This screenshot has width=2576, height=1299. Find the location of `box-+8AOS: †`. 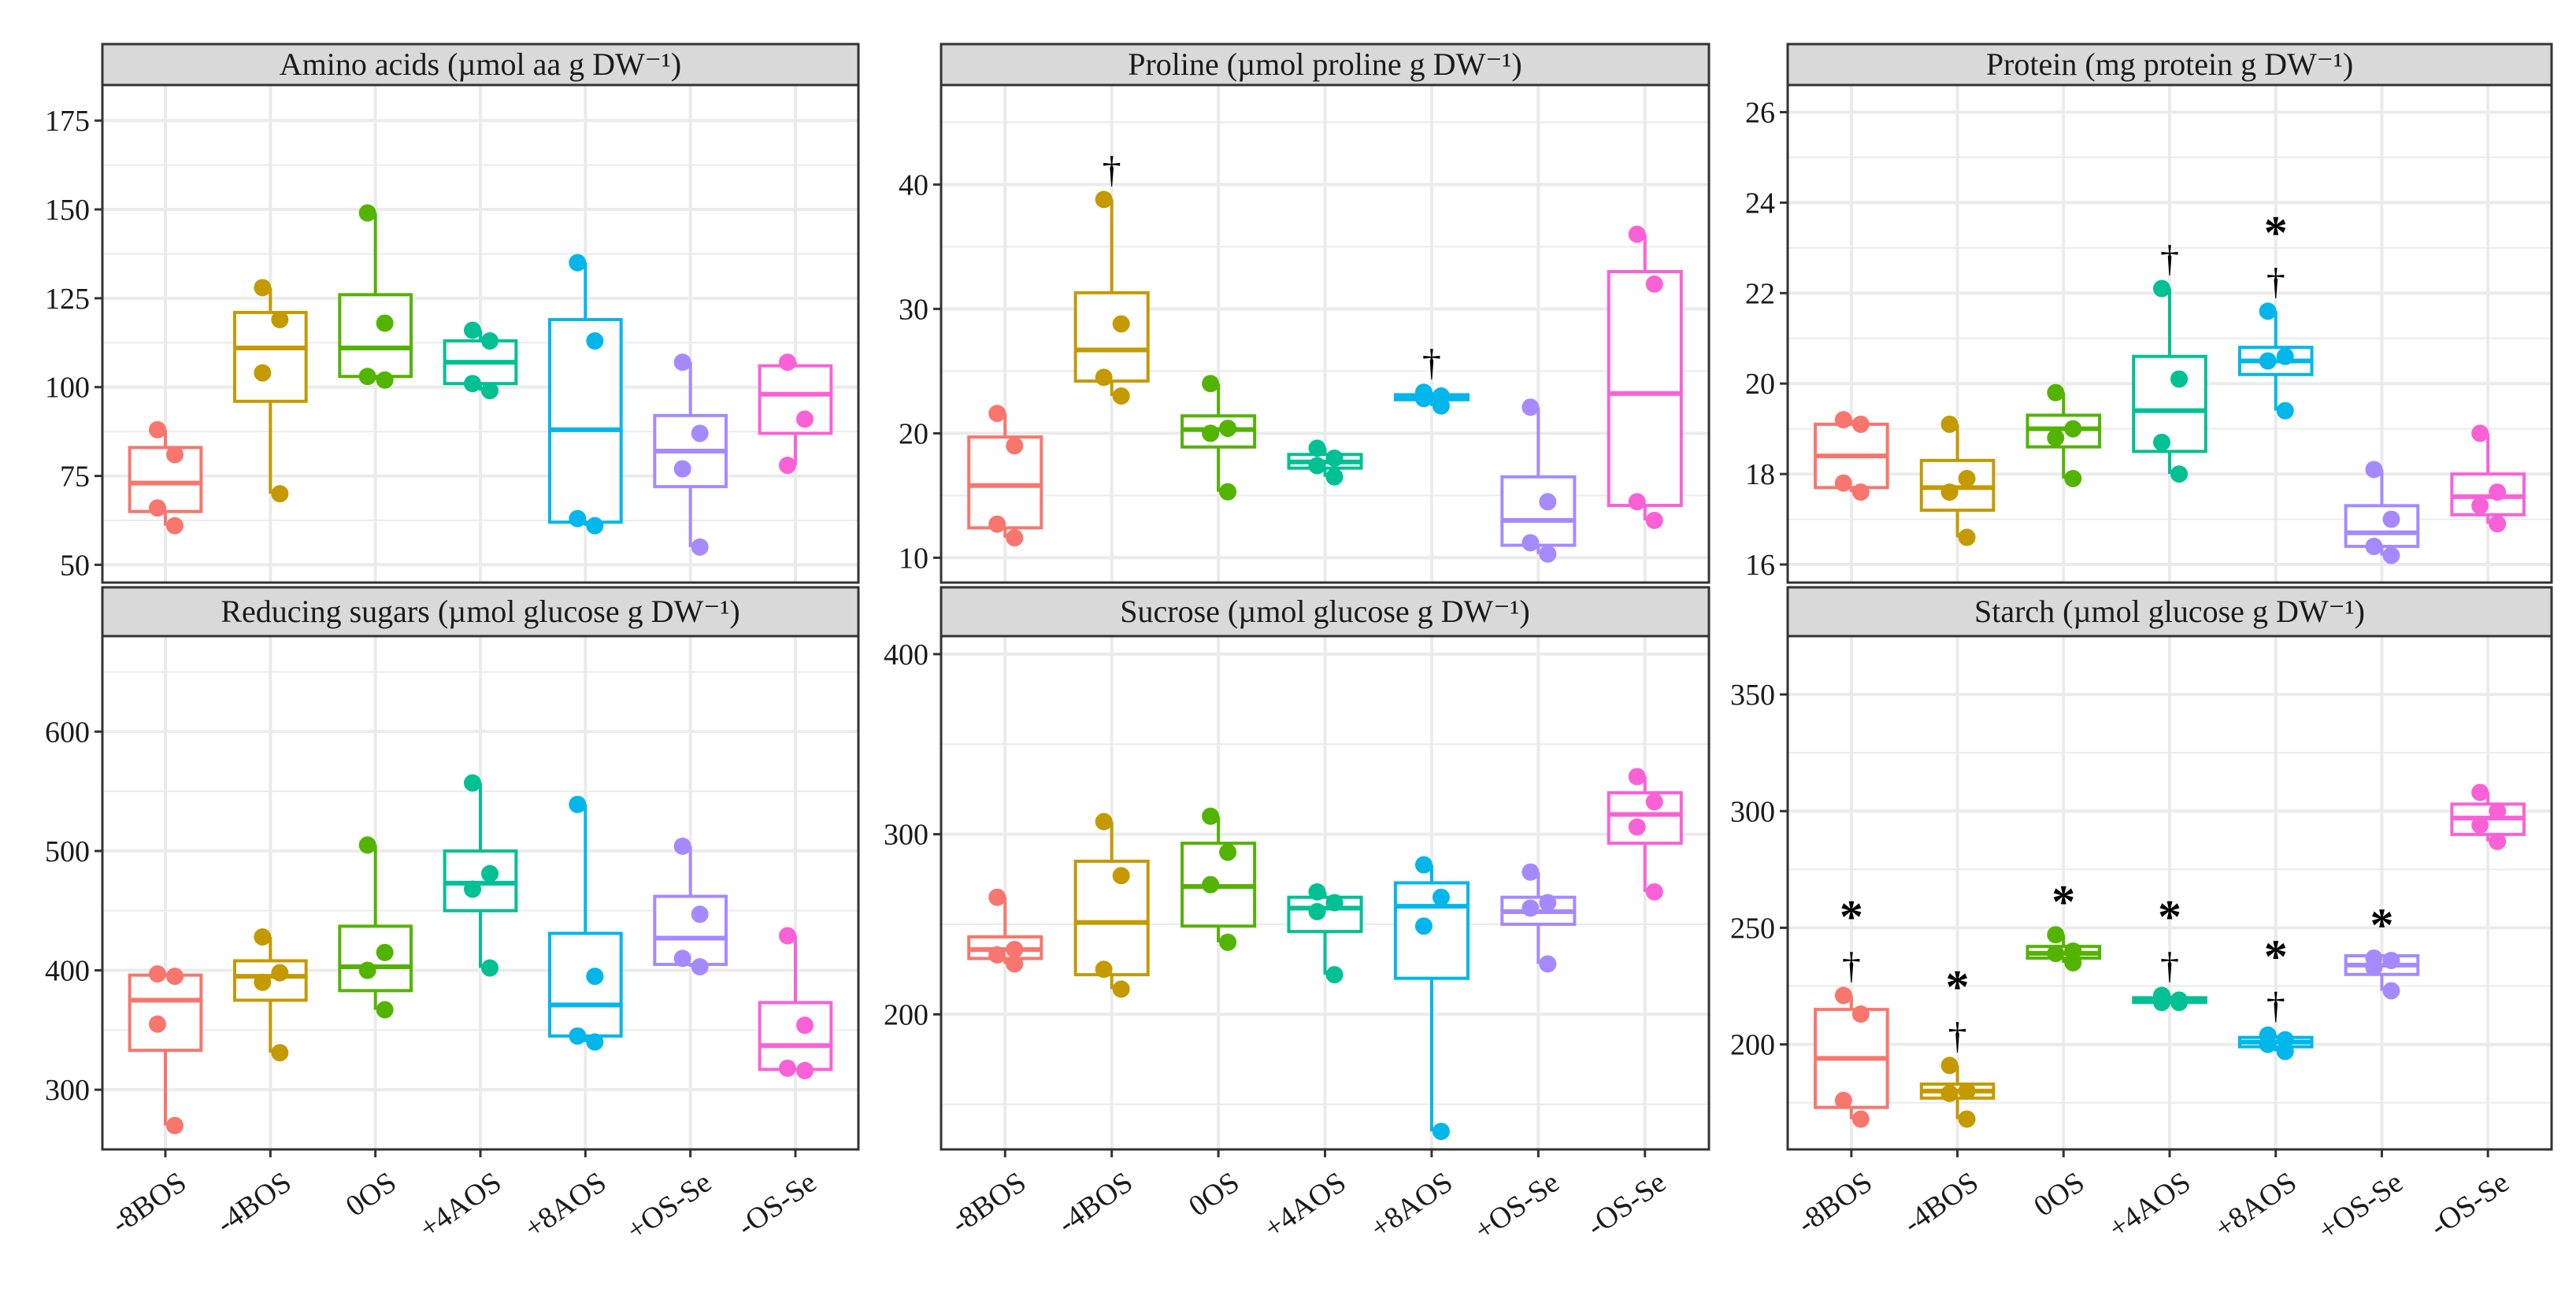

box-+8AOS: † is located at coordinates (1431, 378).